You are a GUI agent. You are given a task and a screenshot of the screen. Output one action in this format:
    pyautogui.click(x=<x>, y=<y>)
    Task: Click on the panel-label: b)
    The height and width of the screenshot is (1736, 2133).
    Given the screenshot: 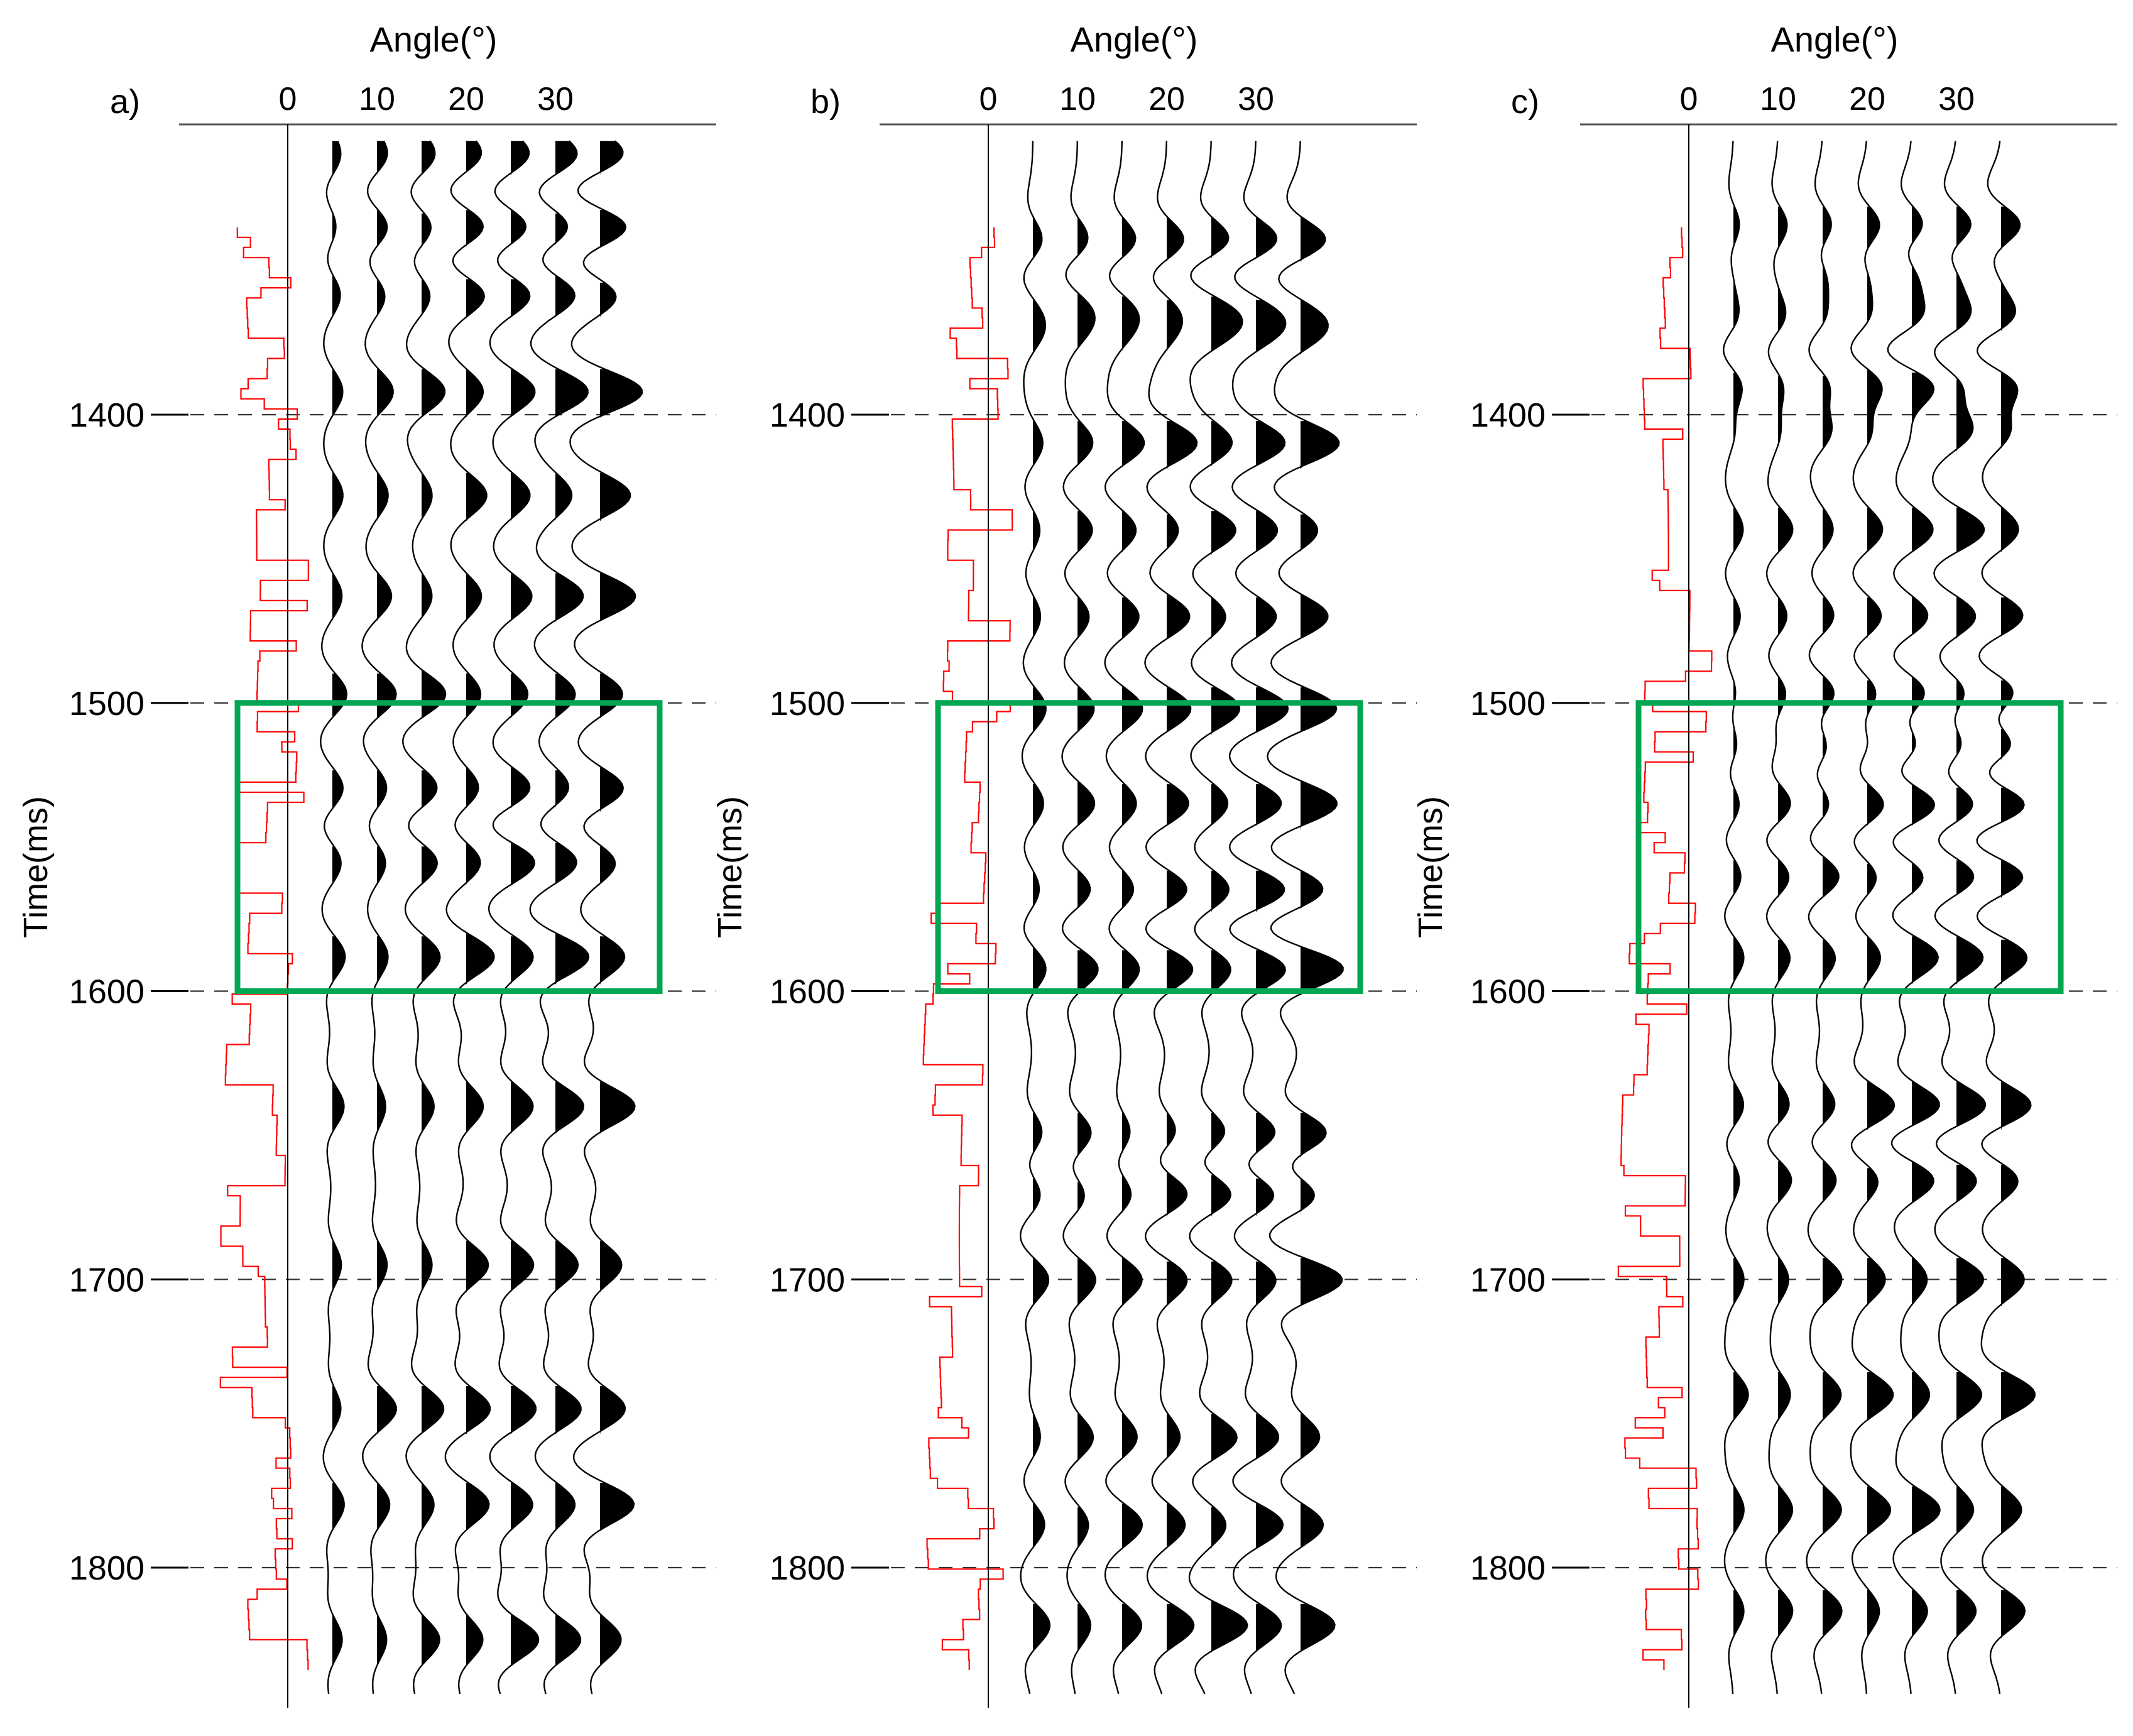 What is the action you would take?
    pyautogui.click(x=825, y=102)
    